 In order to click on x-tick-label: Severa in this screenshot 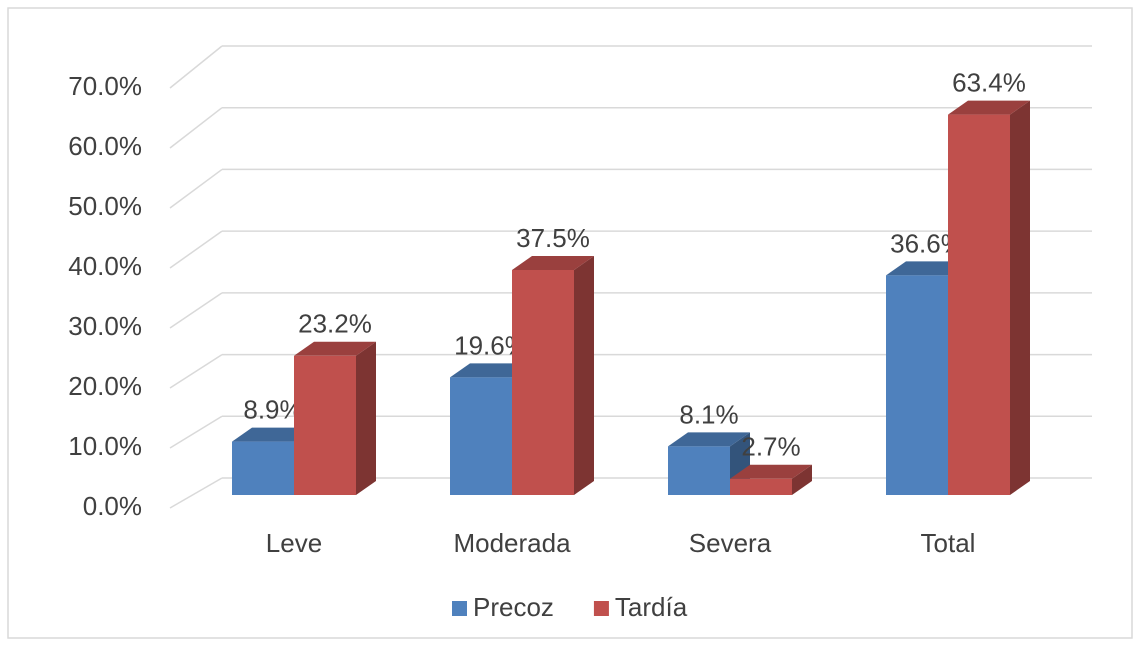, I will do `click(730, 543)`.